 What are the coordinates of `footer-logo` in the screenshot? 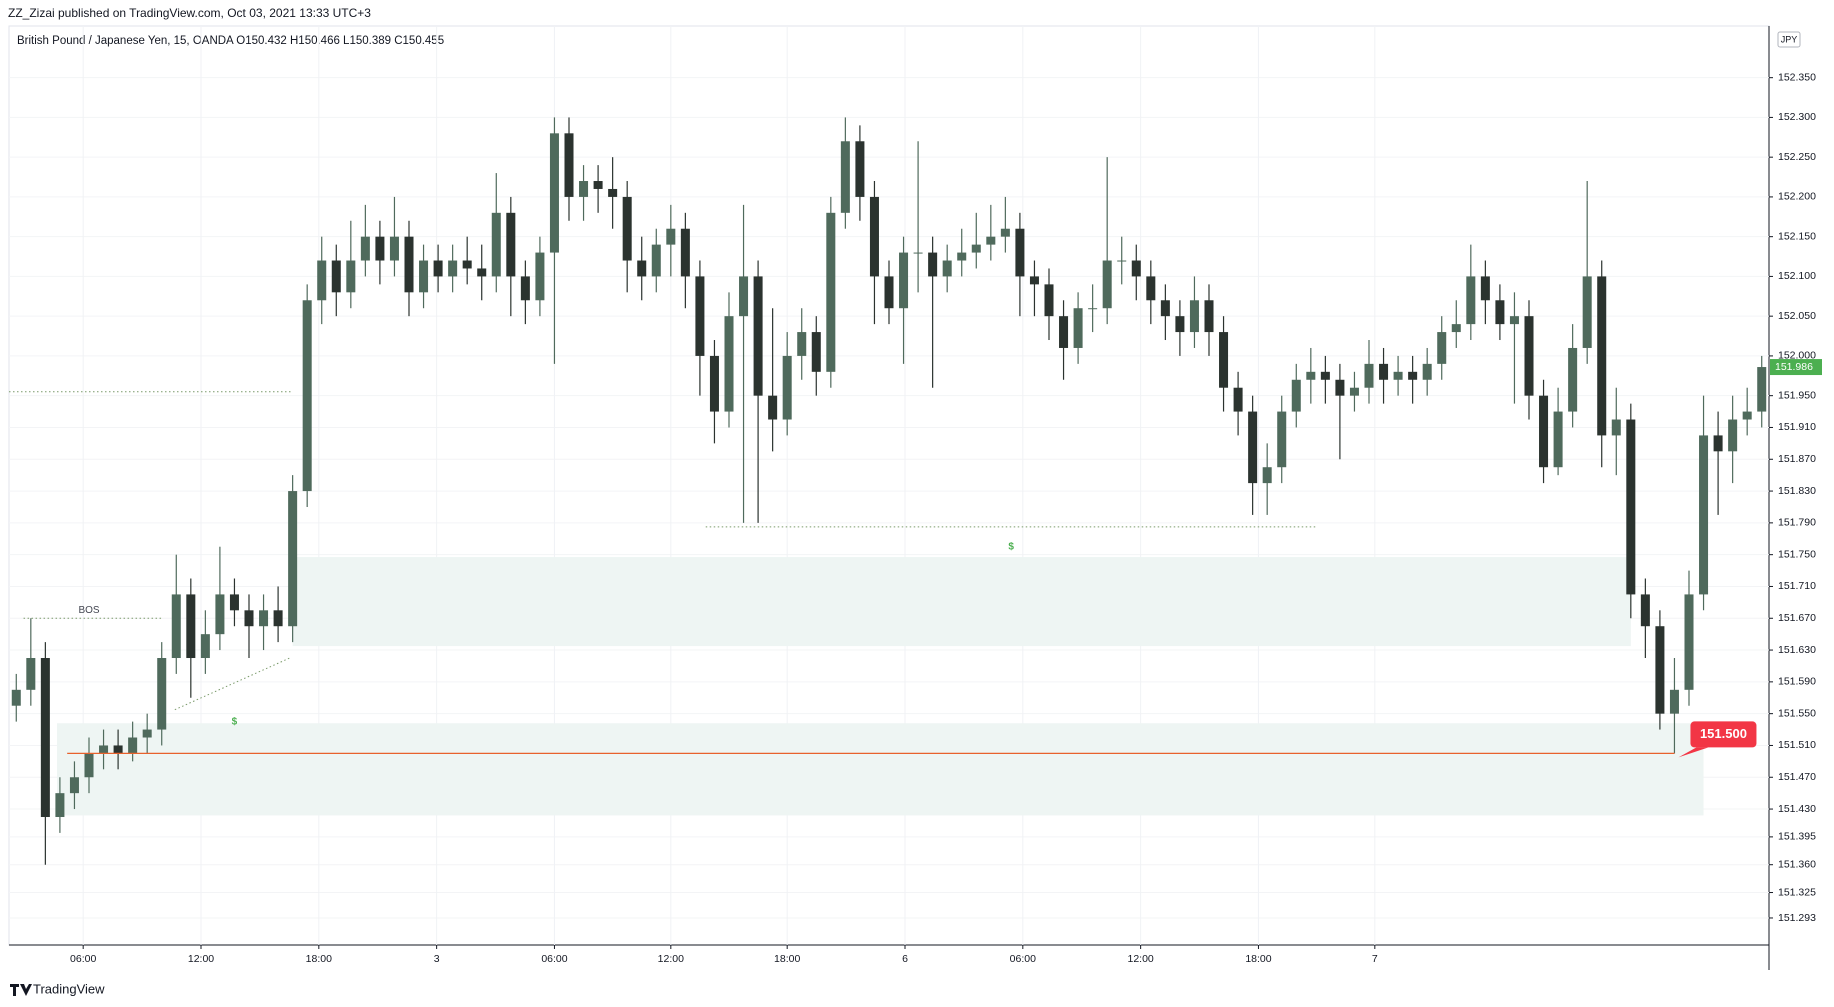 It's located at (21, 990).